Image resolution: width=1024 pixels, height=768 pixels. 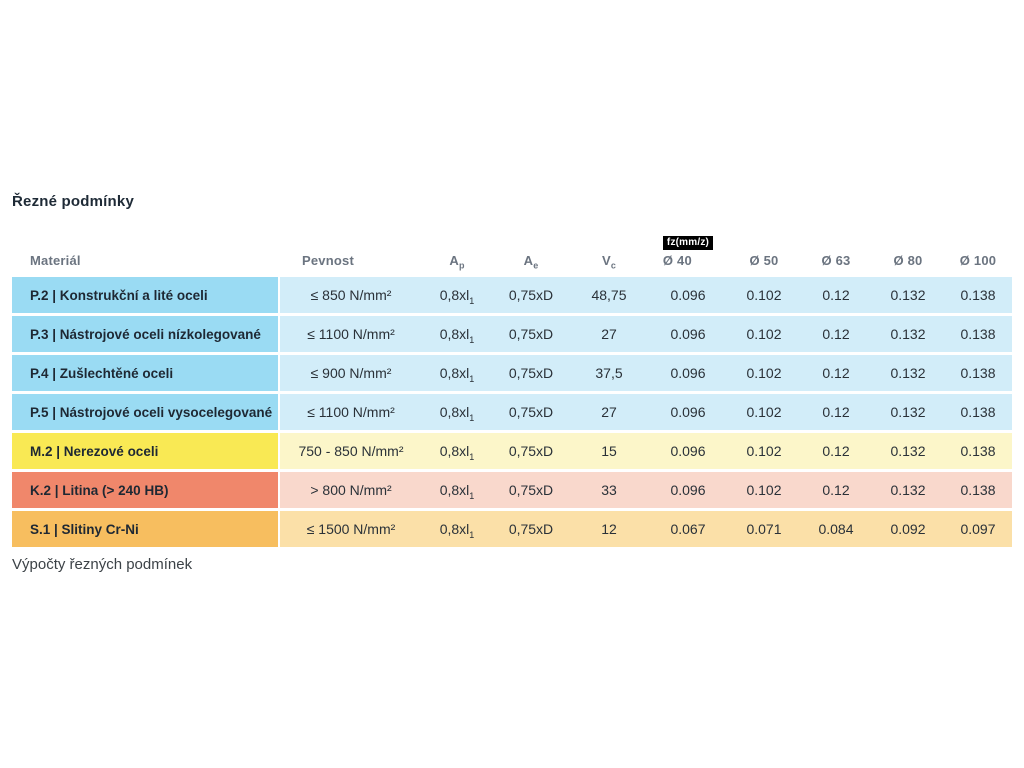 What do you see at coordinates (146, 296) in the screenshot?
I see `material-cell: P.2 | Konstrukční a lité oceli` at bounding box center [146, 296].